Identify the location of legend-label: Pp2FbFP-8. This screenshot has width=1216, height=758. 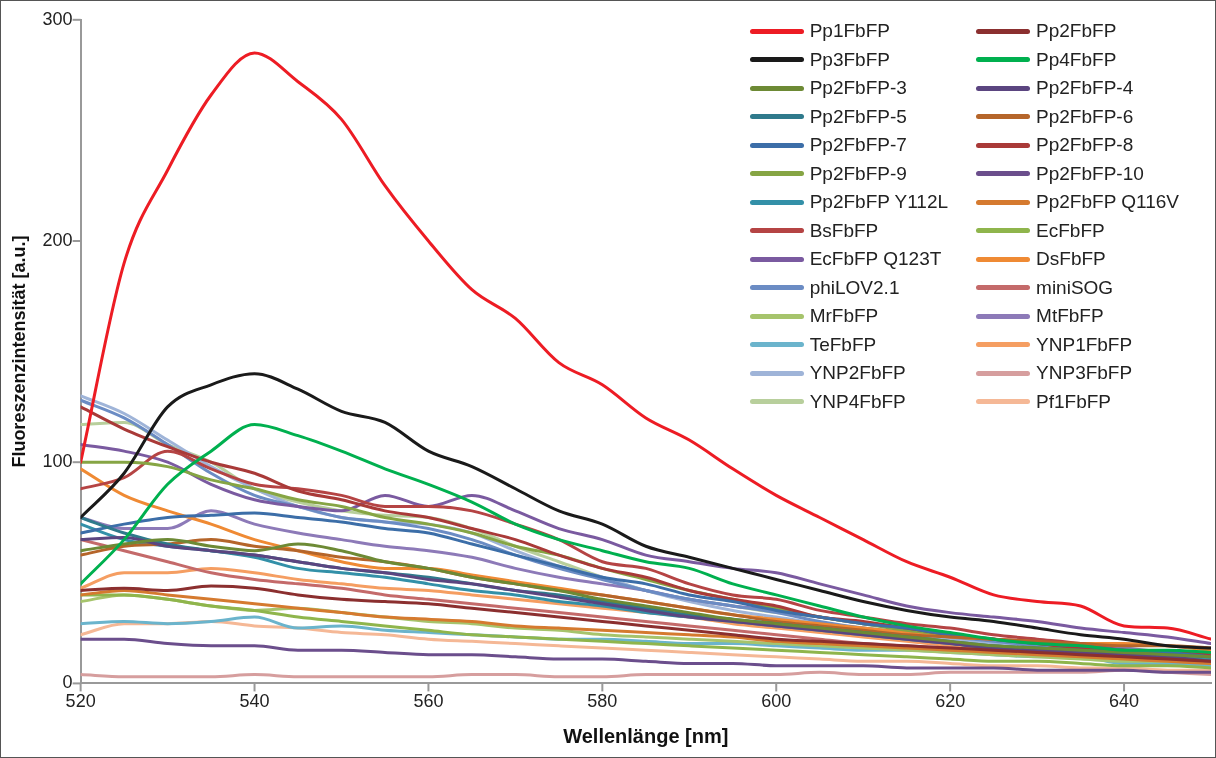
(1085, 145).